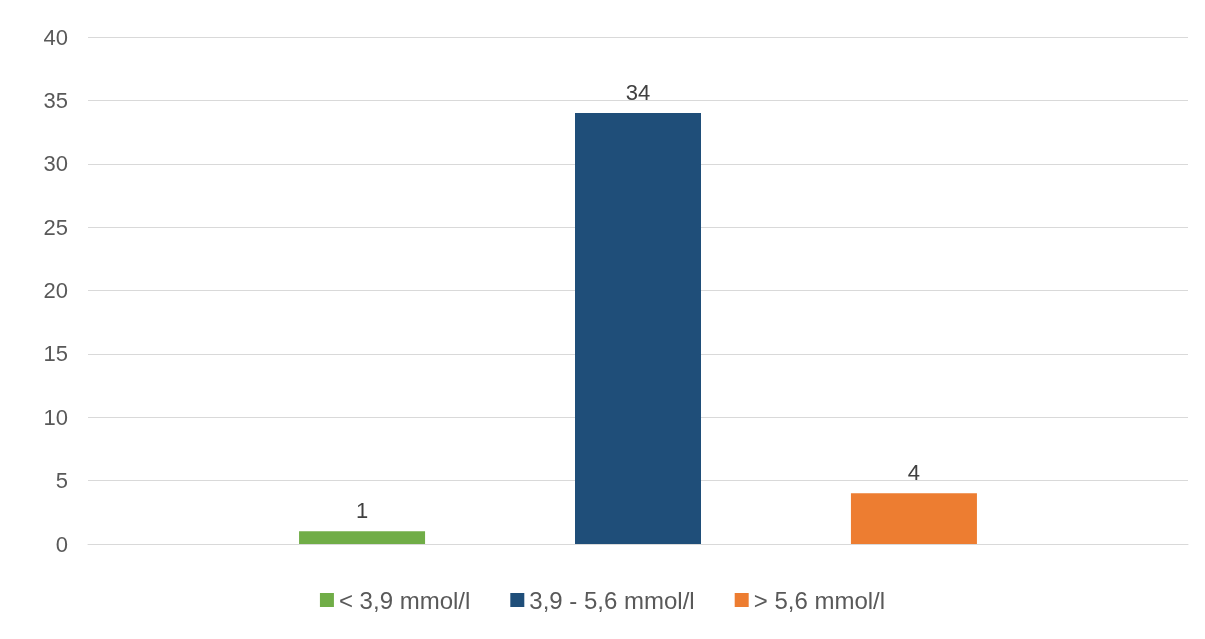 This screenshot has width=1205, height=639. Describe the element at coordinates (61, 544) in the screenshot. I see `y-tick-label: 0` at that location.